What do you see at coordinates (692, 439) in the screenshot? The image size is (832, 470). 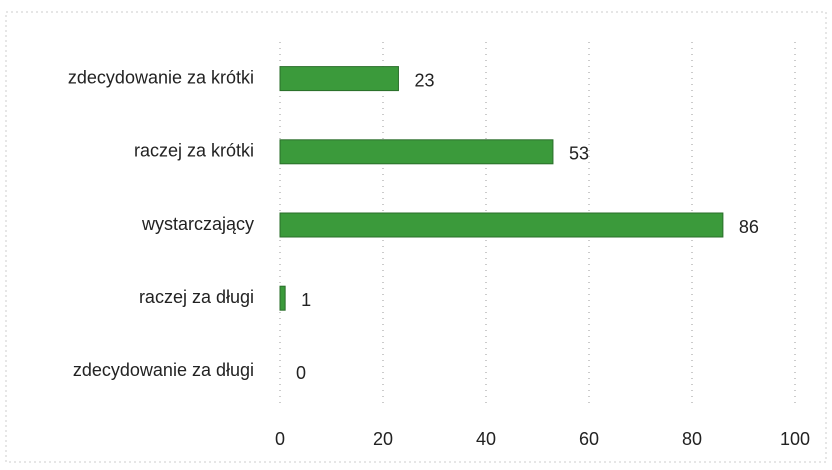 I see `x-tick-label: 80` at bounding box center [692, 439].